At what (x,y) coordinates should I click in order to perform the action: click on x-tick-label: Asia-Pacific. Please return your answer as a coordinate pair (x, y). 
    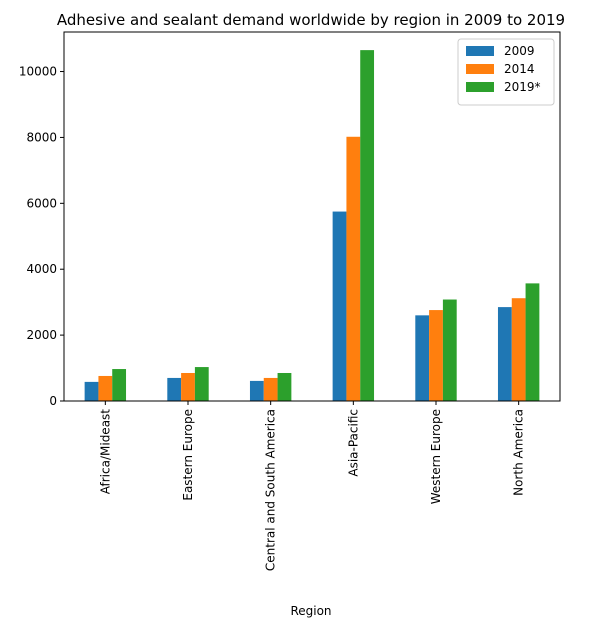
    Looking at the image, I should click on (353, 443).